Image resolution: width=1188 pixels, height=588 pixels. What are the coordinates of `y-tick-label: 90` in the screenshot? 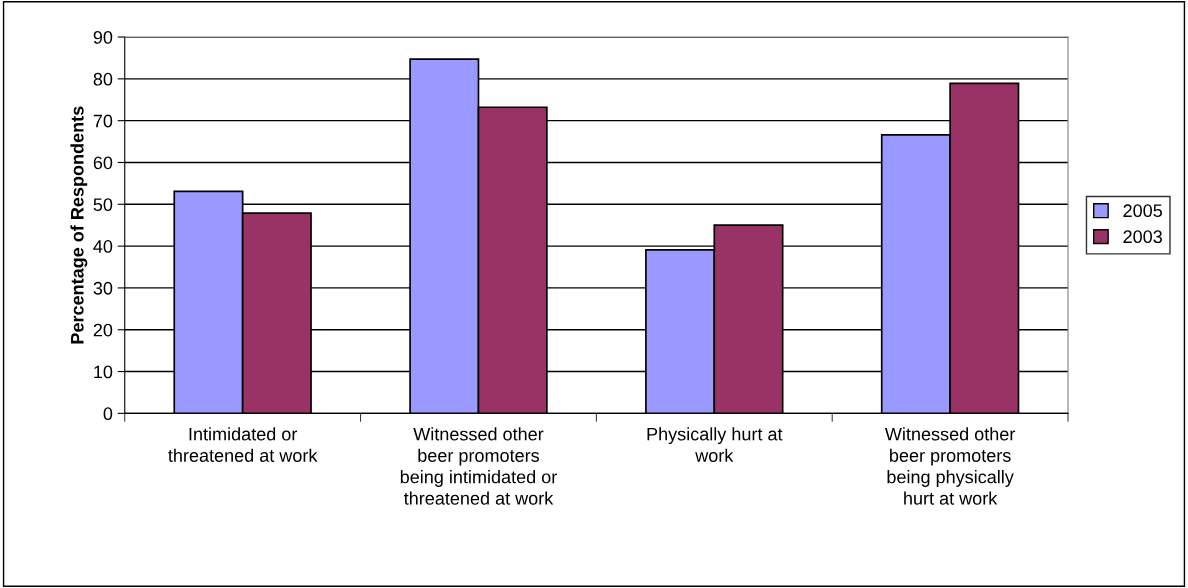 It's located at (103, 37).